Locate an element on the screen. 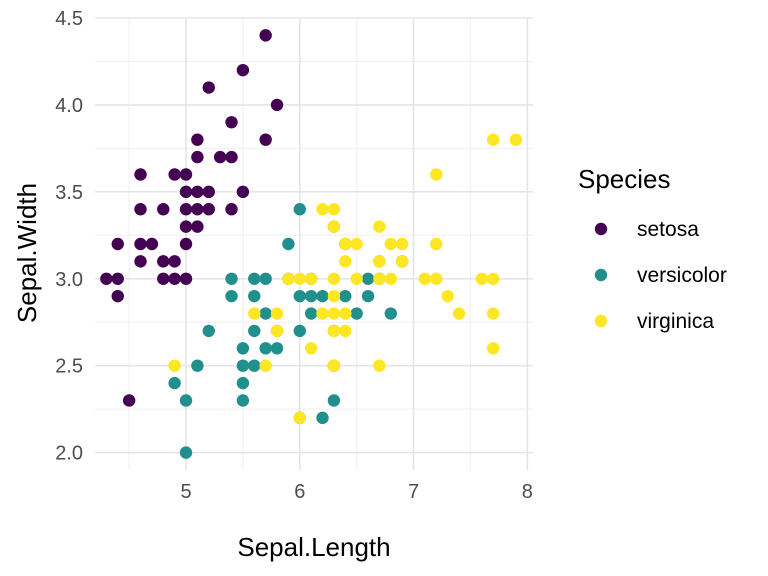 Image resolution: width=768 pixels, height=576 pixels. x-axis-title: Sepal.Length is located at coordinates (313, 547).